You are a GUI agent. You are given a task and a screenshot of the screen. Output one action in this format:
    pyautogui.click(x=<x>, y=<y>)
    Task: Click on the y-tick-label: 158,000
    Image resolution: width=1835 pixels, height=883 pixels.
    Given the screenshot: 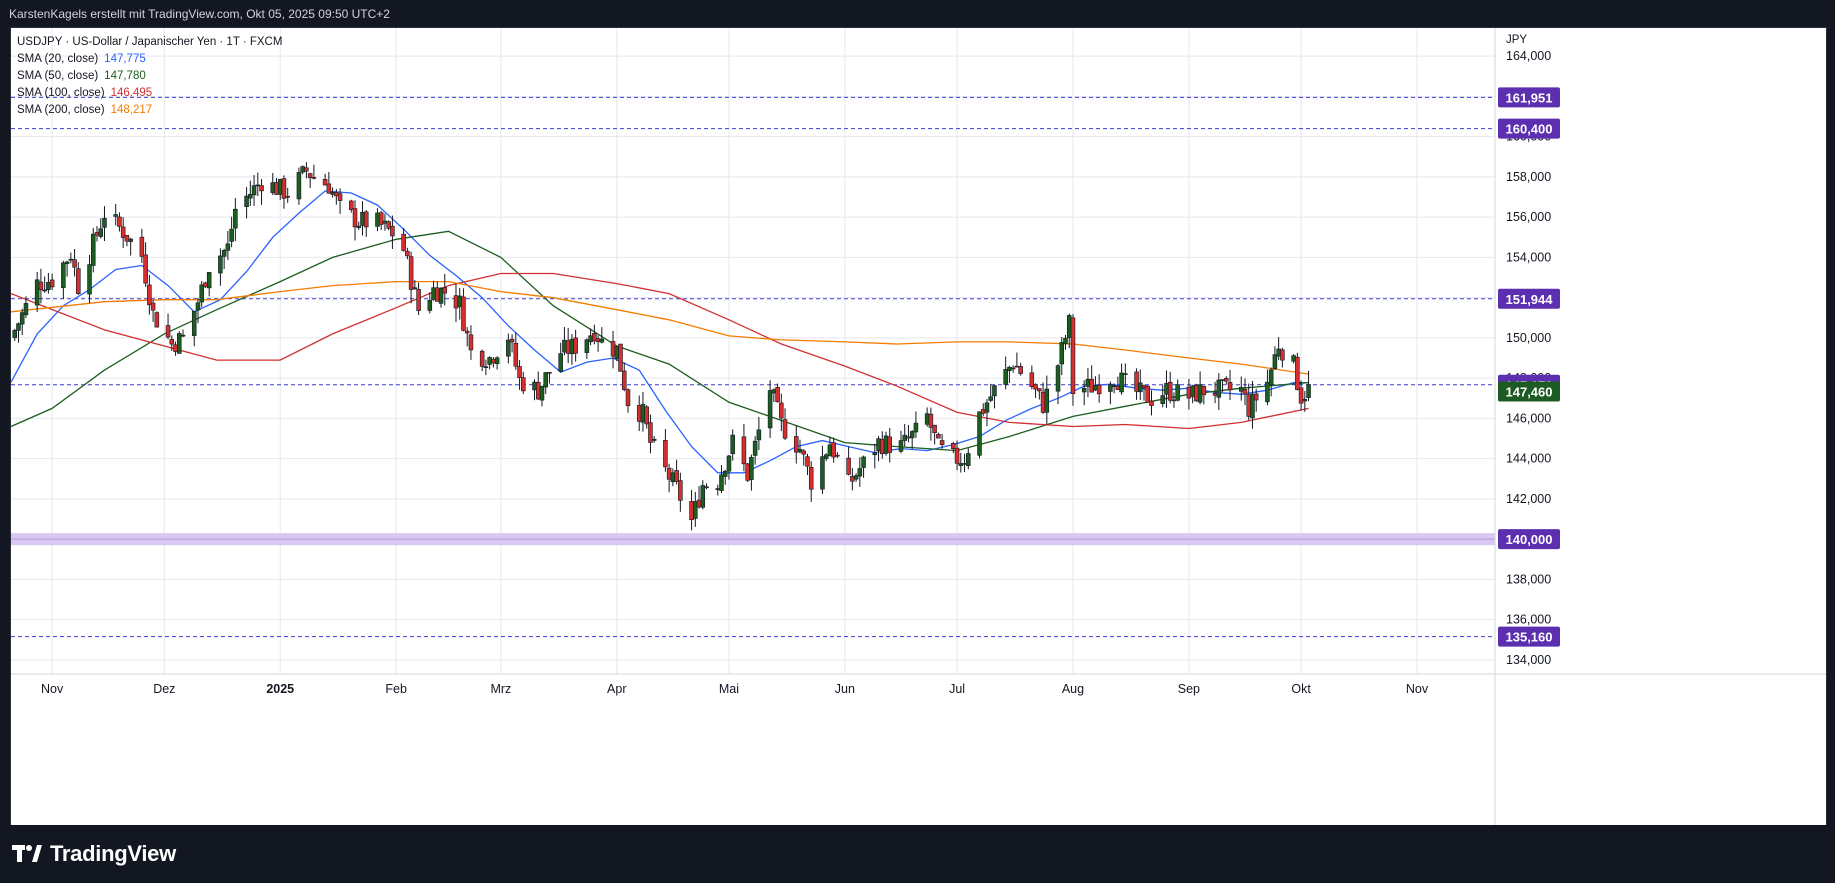 What is the action you would take?
    pyautogui.click(x=1528, y=177)
    